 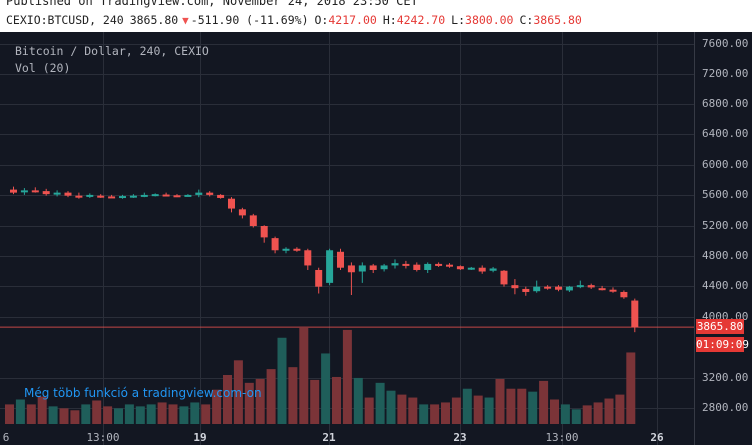 I want to click on price-axis-label: 4800.00, so click(x=725, y=255).